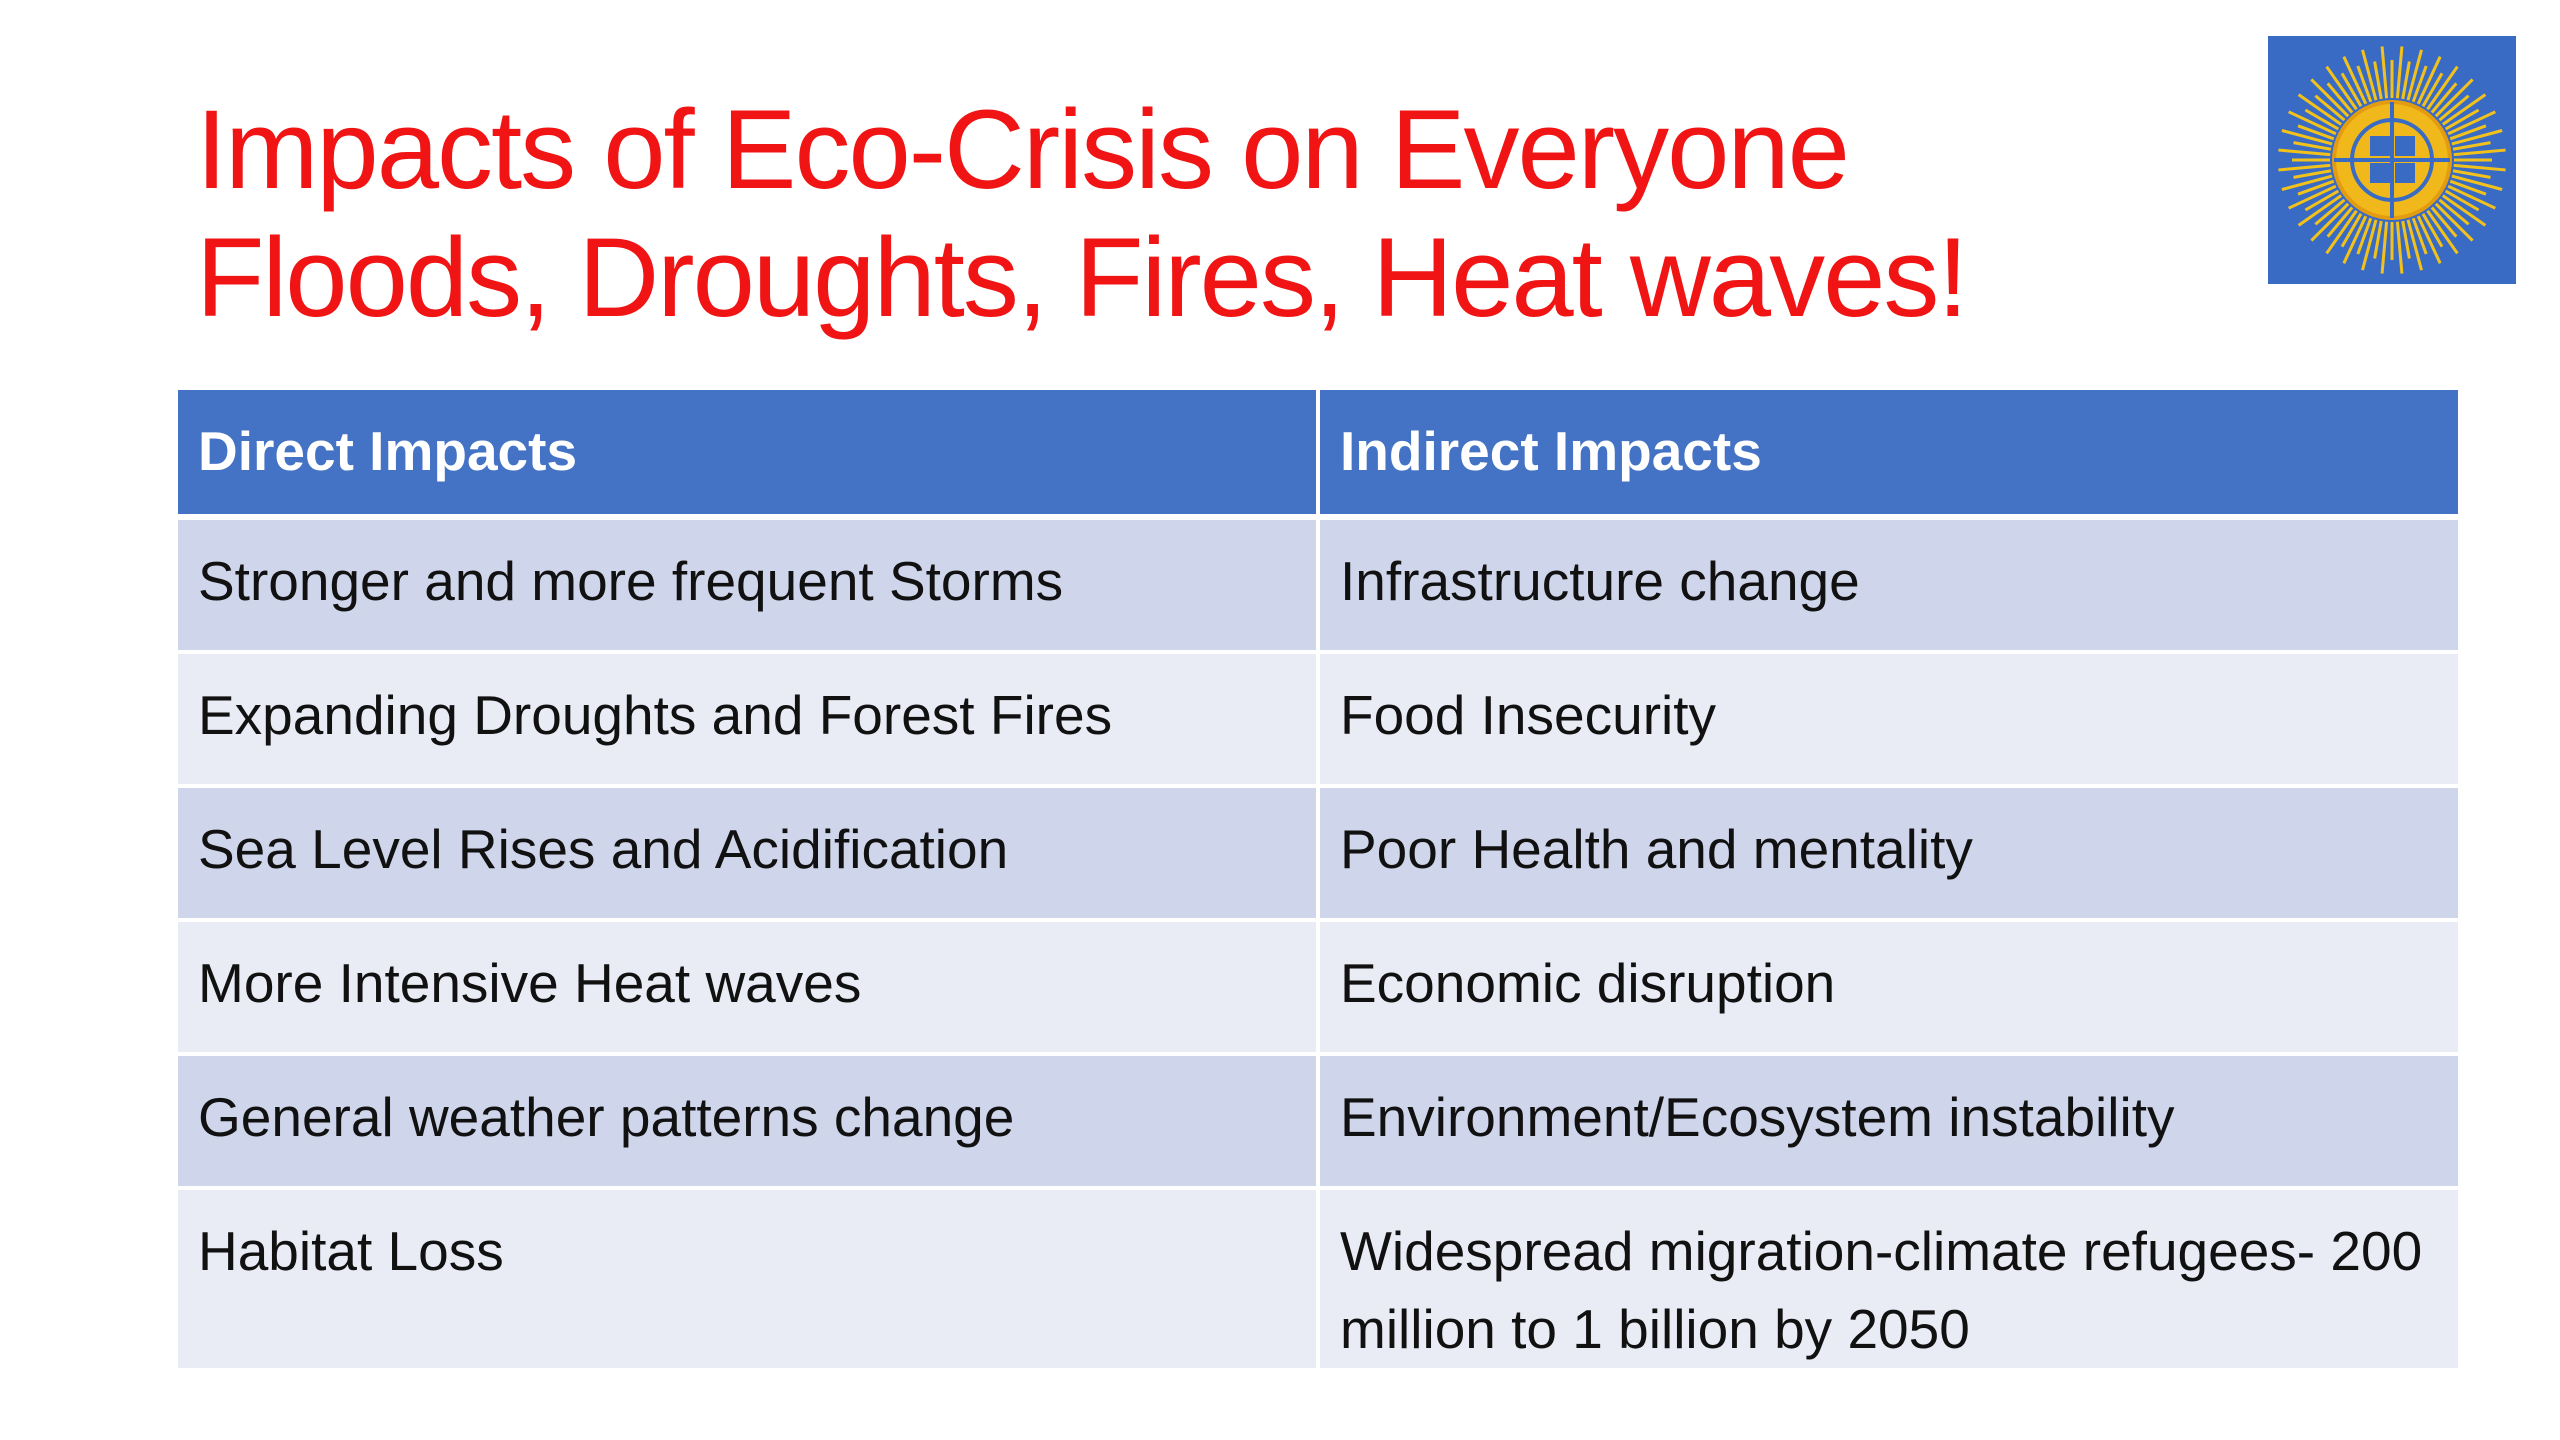 The image size is (2560, 1440). Describe the element at coordinates (748, 718) in the screenshot. I see `table-cell: Expanding Droughts and Forest Fires` at that location.